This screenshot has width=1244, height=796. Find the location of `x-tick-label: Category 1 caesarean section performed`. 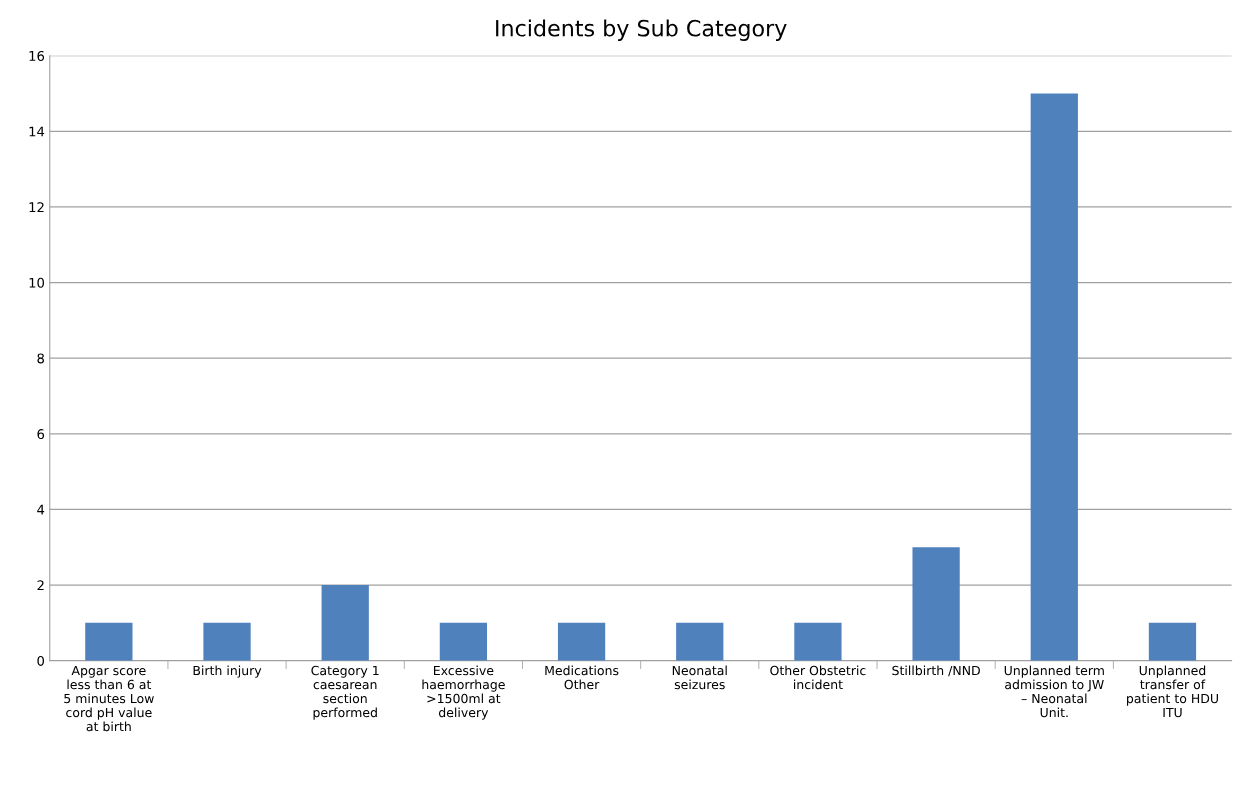

x-tick-label: Category 1 caesarean section performed is located at coordinates (345, 692).